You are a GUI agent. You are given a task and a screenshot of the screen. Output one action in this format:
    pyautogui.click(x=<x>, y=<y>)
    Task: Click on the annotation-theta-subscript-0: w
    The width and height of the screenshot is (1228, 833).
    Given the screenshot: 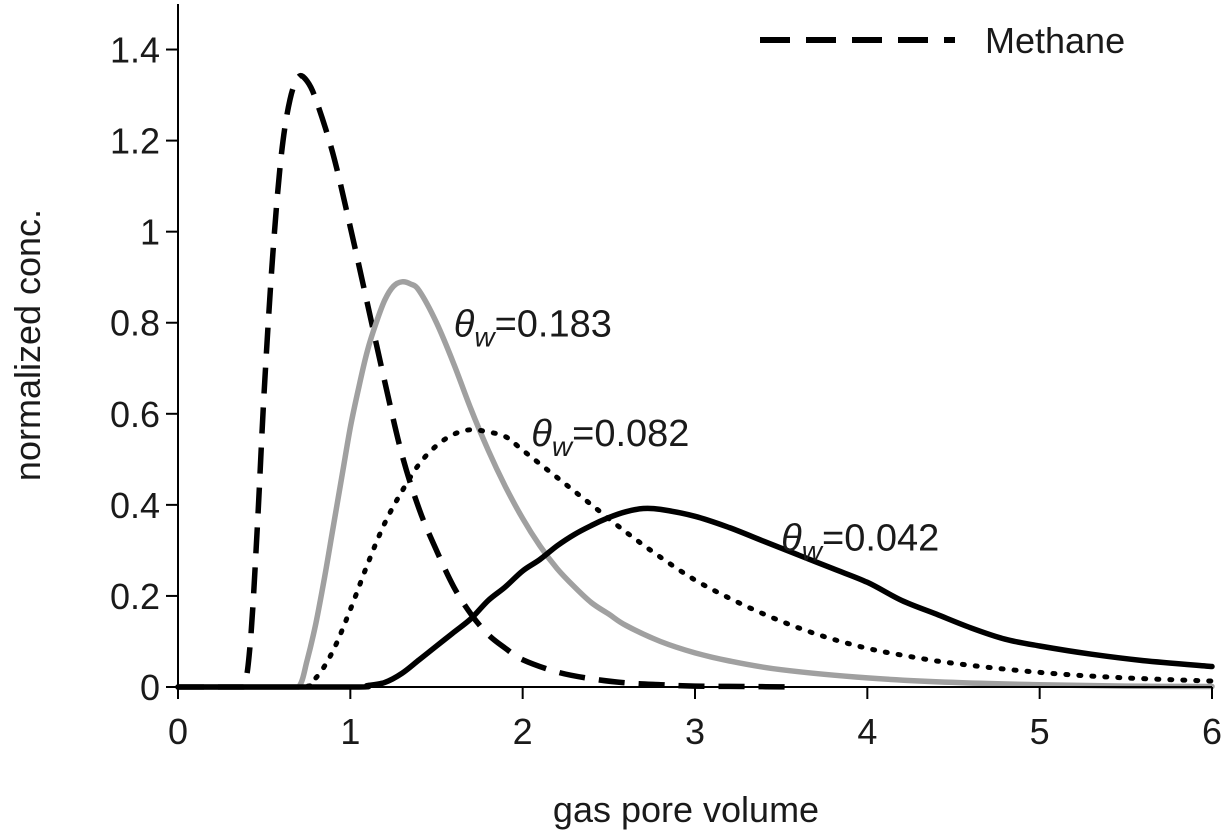 What is the action you would take?
    pyautogui.click(x=485, y=337)
    